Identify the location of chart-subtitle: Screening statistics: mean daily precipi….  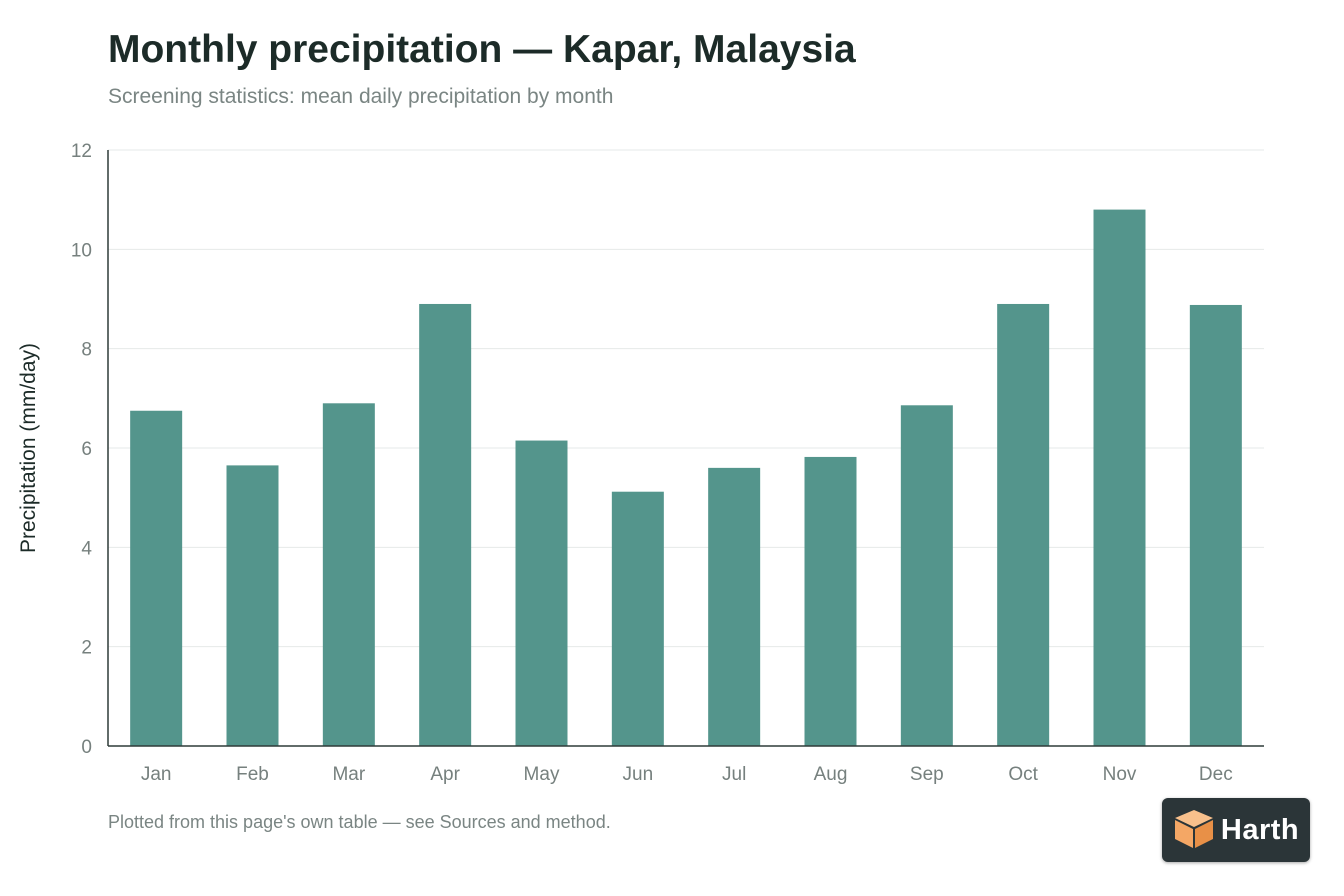
(361, 96).